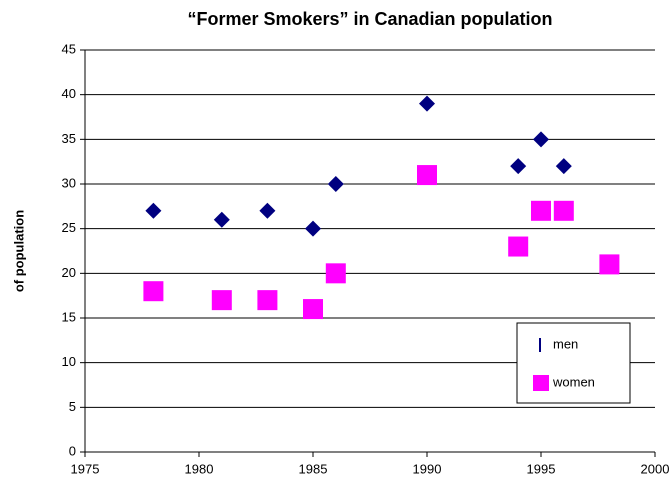  Describe the element at coordinates (69, 93) in the screenshot. I see `y-tick-label: 40` at that location.